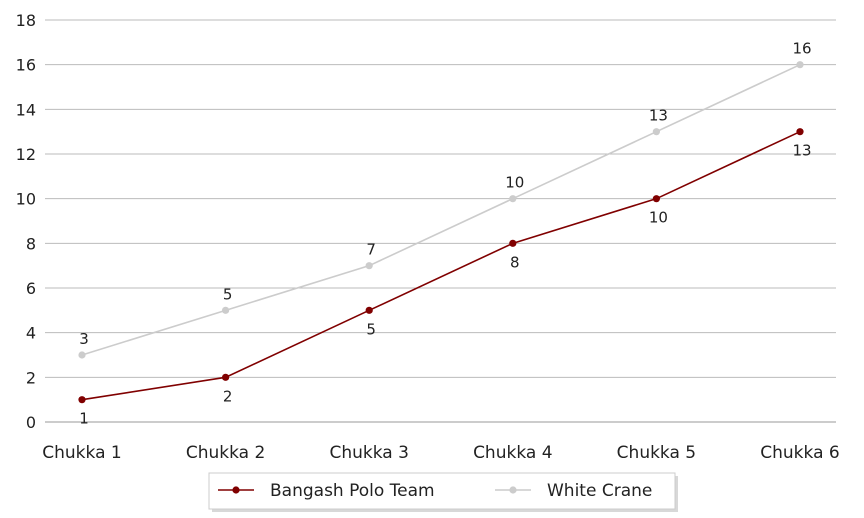  Describe the element at coordinates (26, 221) in the screenshot. I see `y-axis: 0 2 4 6 8 10 12 14 16 18` at that location.